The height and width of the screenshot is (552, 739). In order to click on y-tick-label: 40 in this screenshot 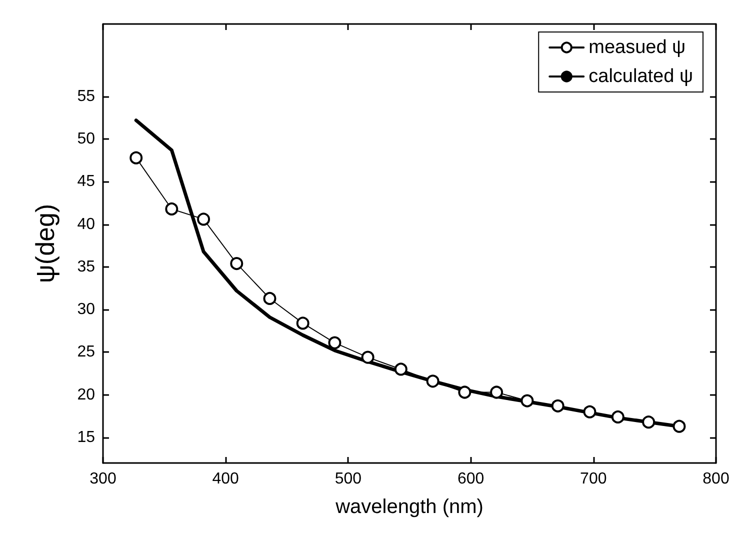, I will do `click(86, 224)`.